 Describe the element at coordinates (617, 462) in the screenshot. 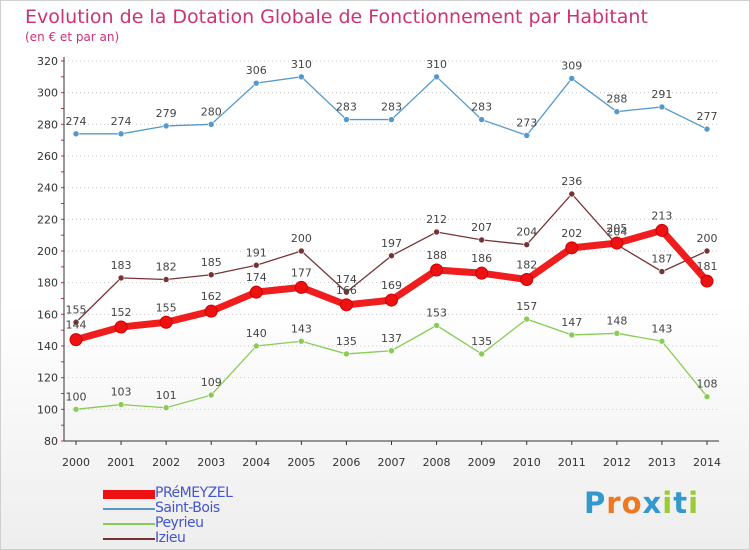

I see `x-tick-label: 2012` at that location.